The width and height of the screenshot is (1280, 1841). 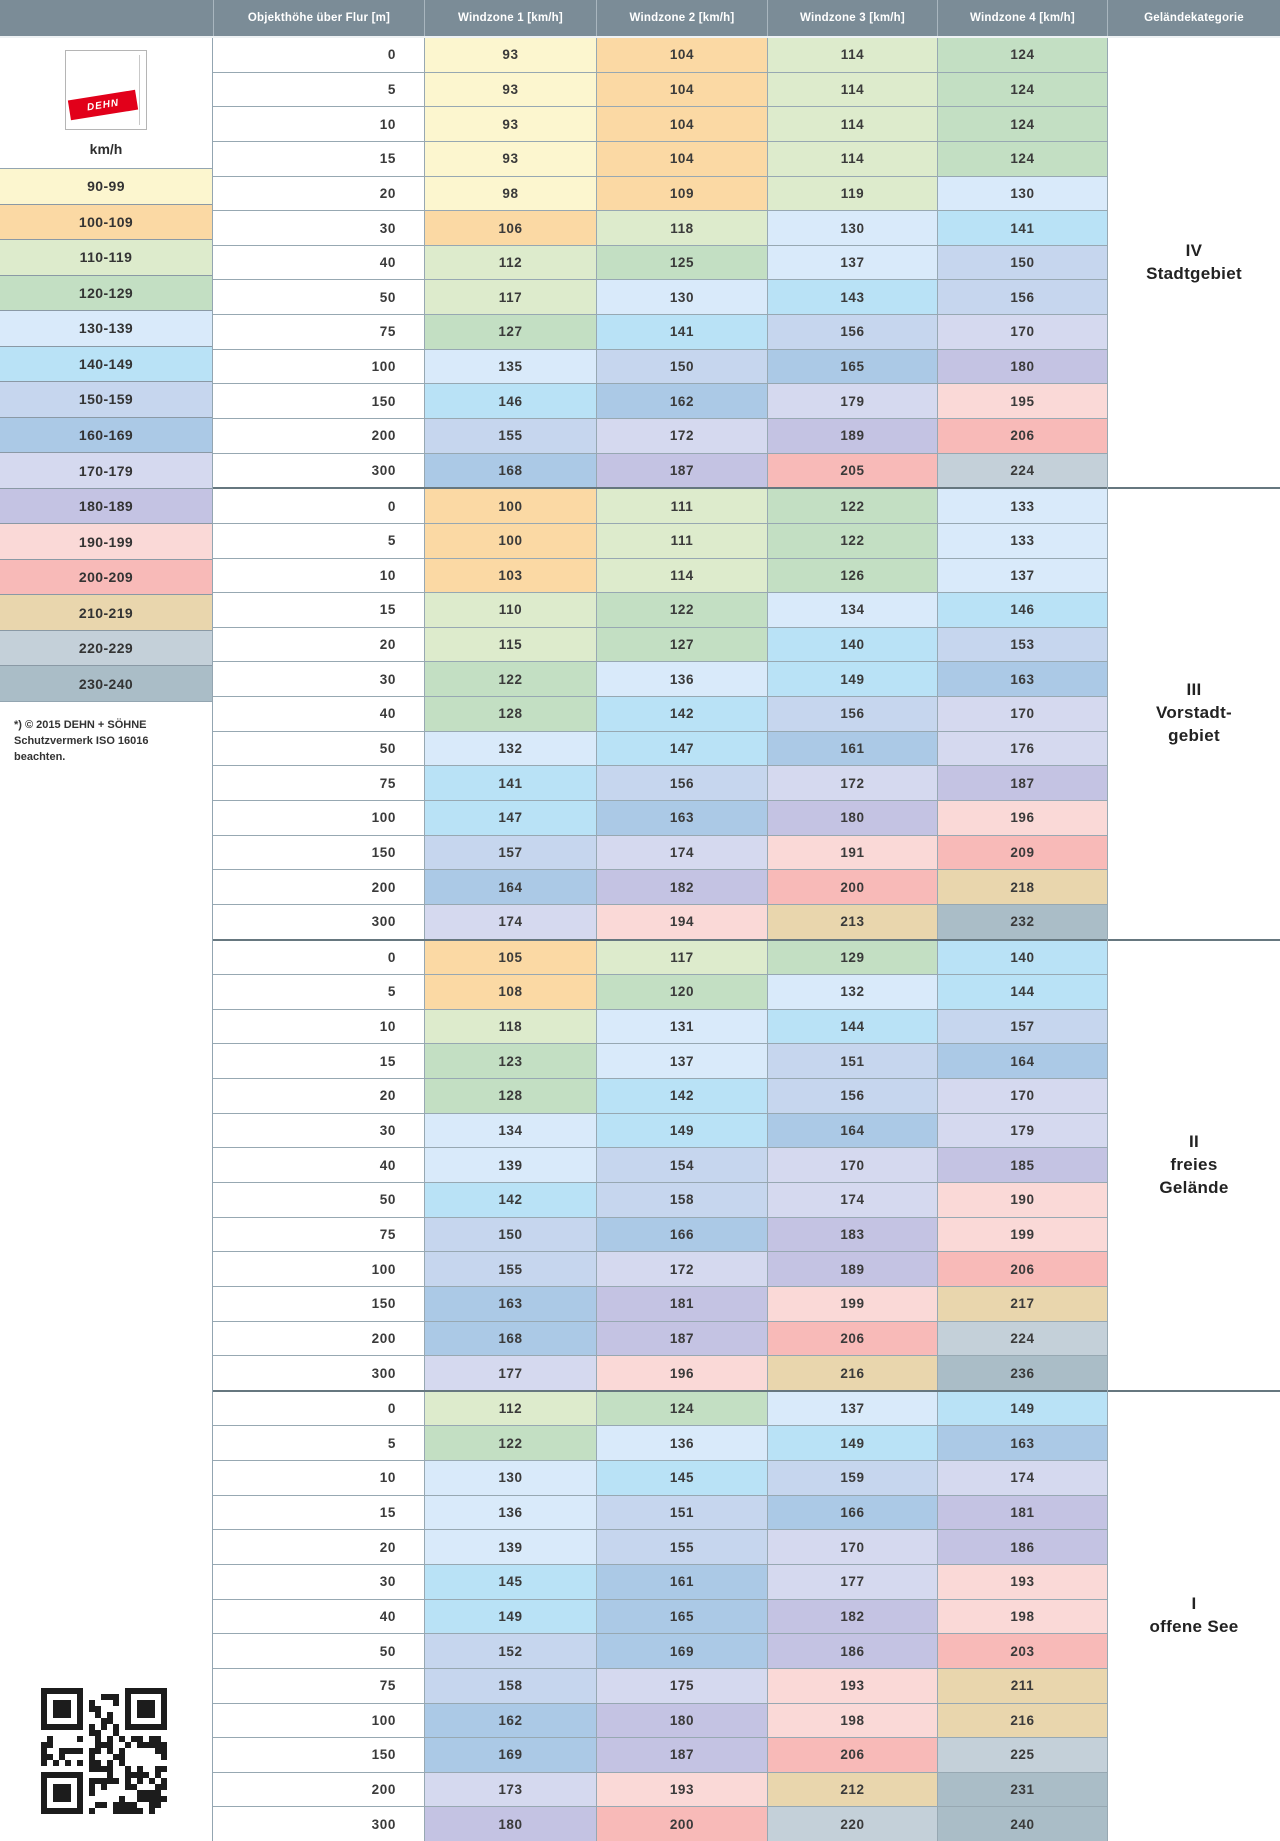 What do you see at coordinates (106, 576) in the screenshot?
I see `legend-band: 200-209` at bounding box center [106, 576].